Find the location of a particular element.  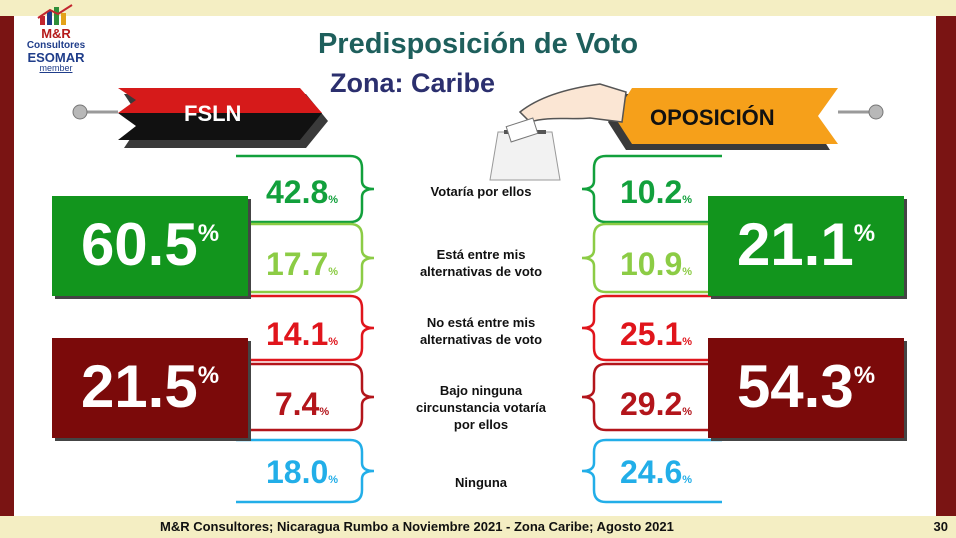

fsln-row-3-value: 14.1% is located at coordinates (302, 334).